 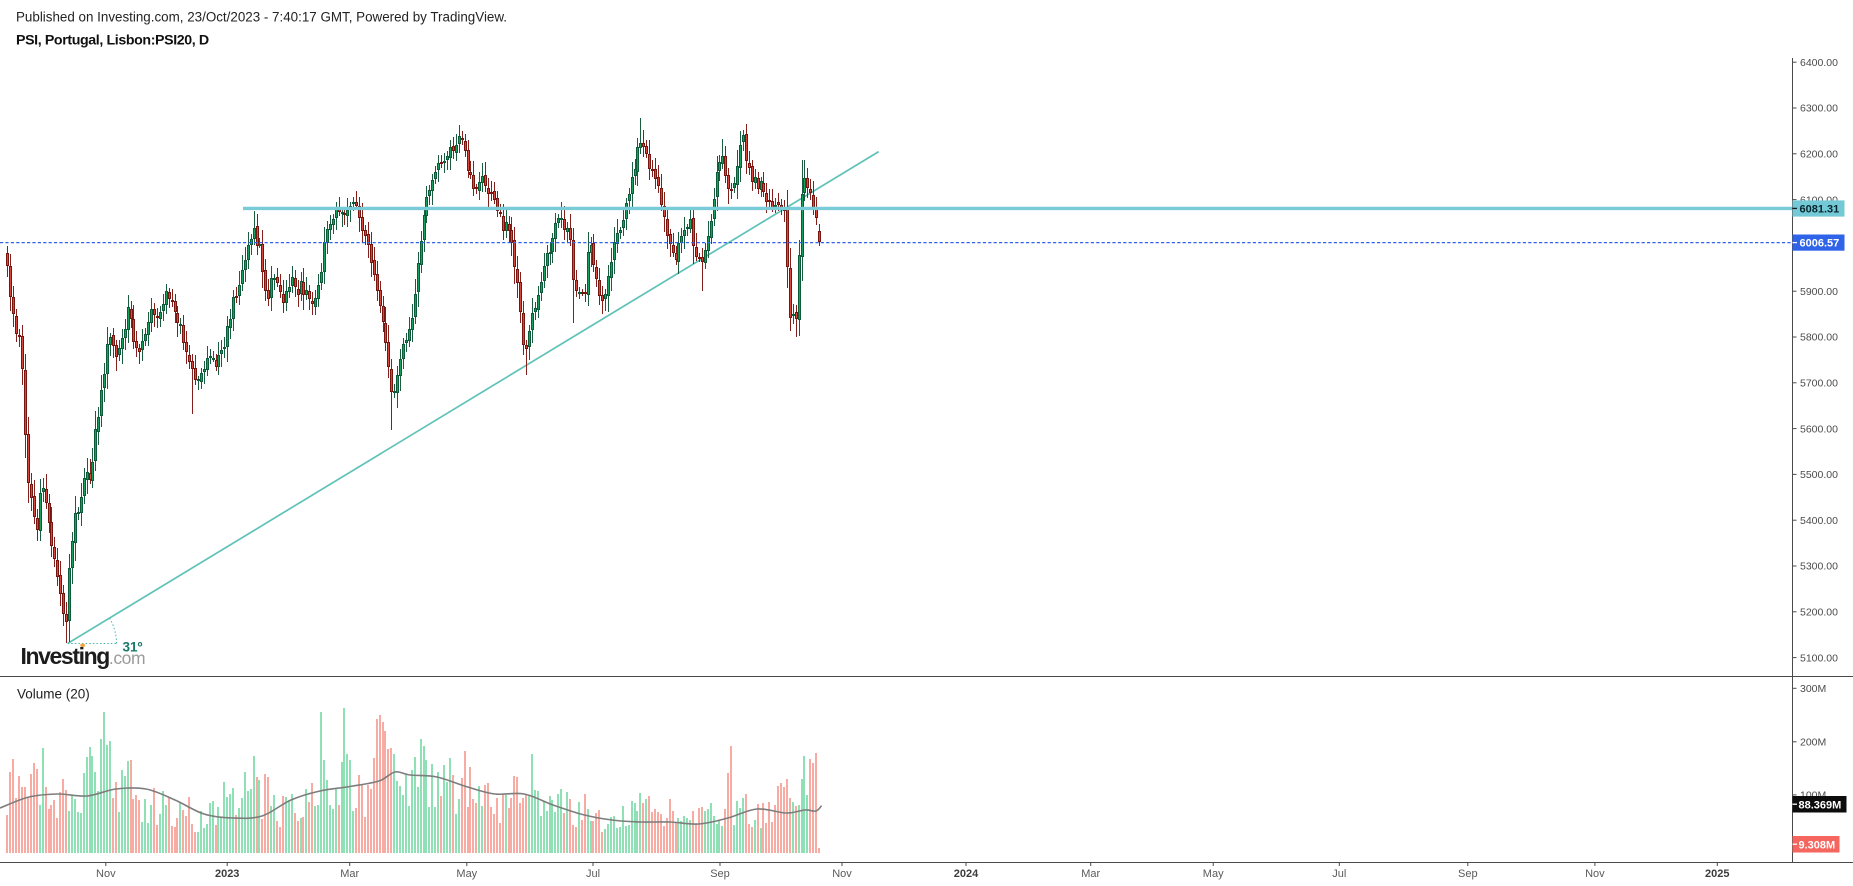 What do you see at coordinates (1820, 244) in the screenshot?
I see `svg-text: 6006.57` at bounding box center [1820, 244].